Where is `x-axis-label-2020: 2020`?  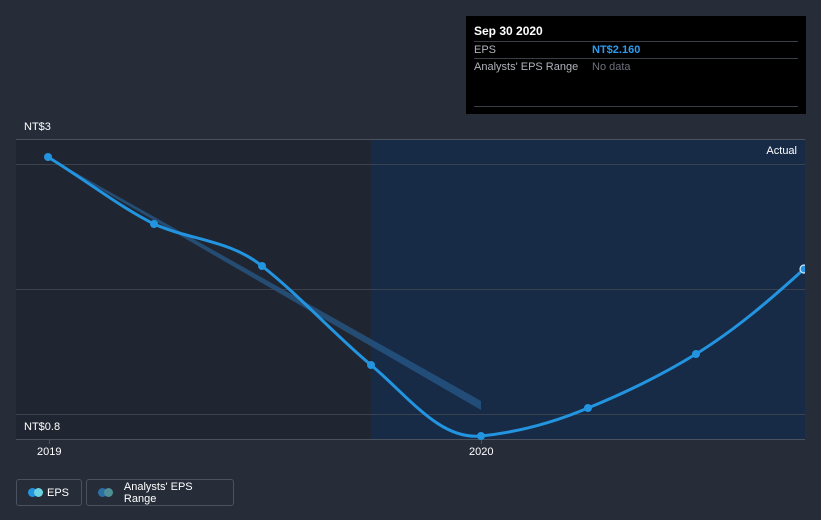
x-axis-label-2020: 2020 is located at coordinates (481, 452).